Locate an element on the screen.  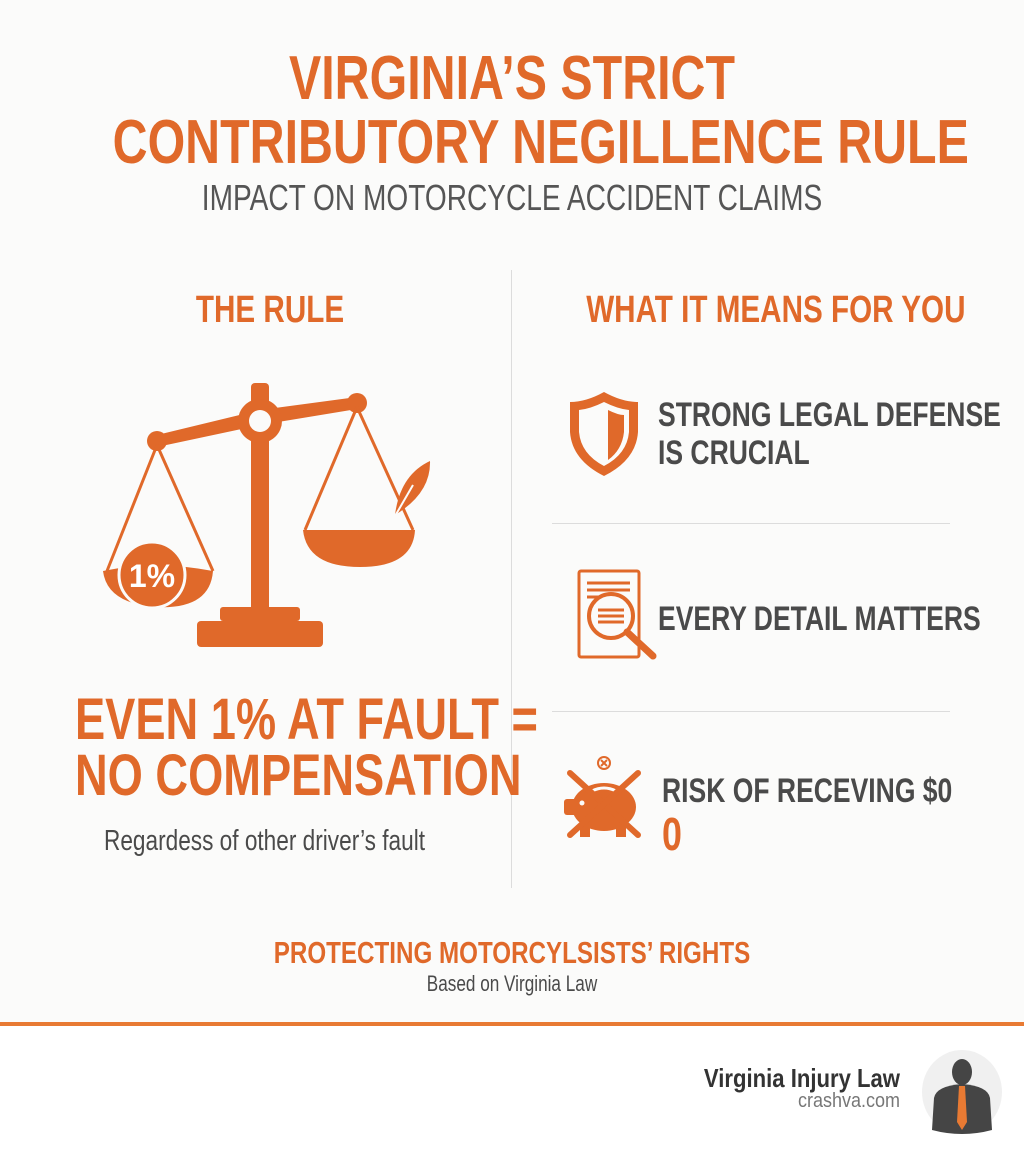
scales-of-justice-icon: 1% is located at coordinates (267, 515).